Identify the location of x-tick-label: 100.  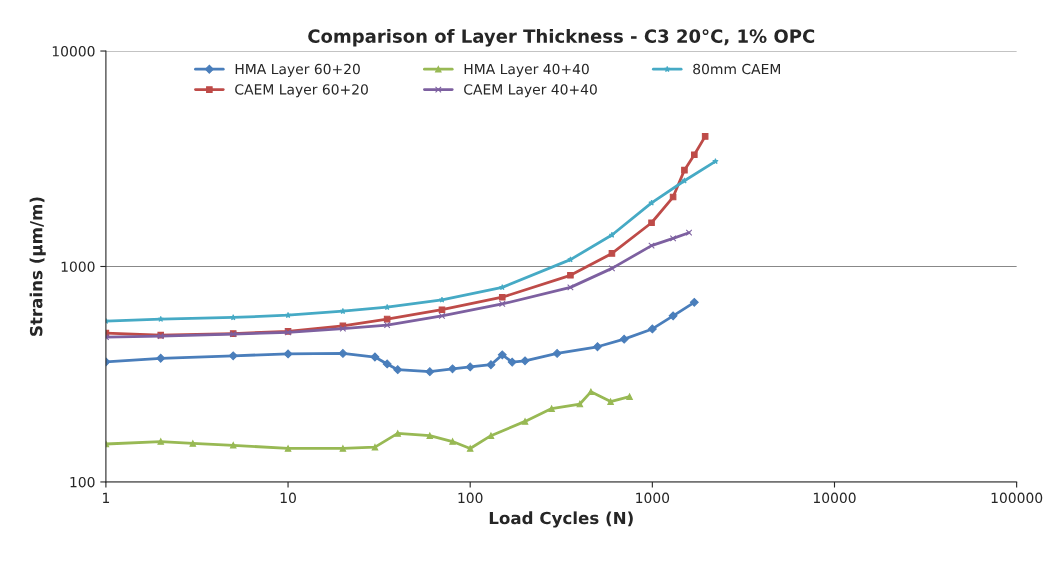
(470, 498).